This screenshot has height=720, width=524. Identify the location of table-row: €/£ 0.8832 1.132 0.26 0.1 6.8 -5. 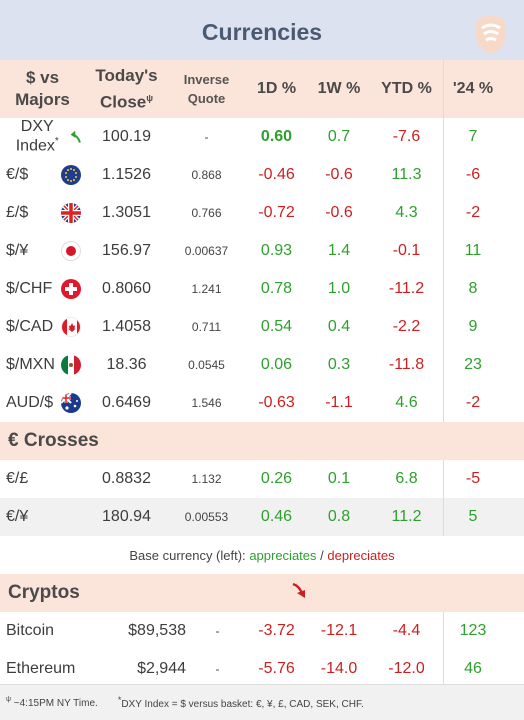
(262, 479).